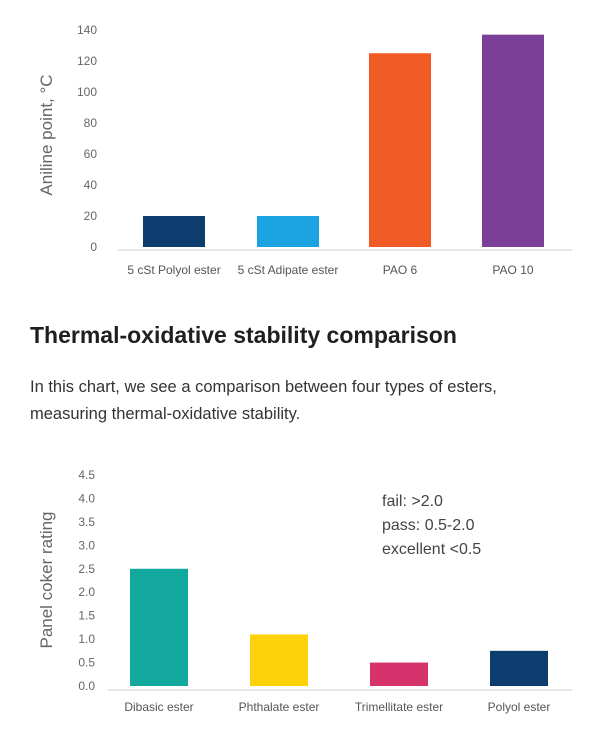  Describe the element at coordinates (173, 270) in the screenshot. I see `chart1-category-label: 5 cSt Polyol ester` at that location.